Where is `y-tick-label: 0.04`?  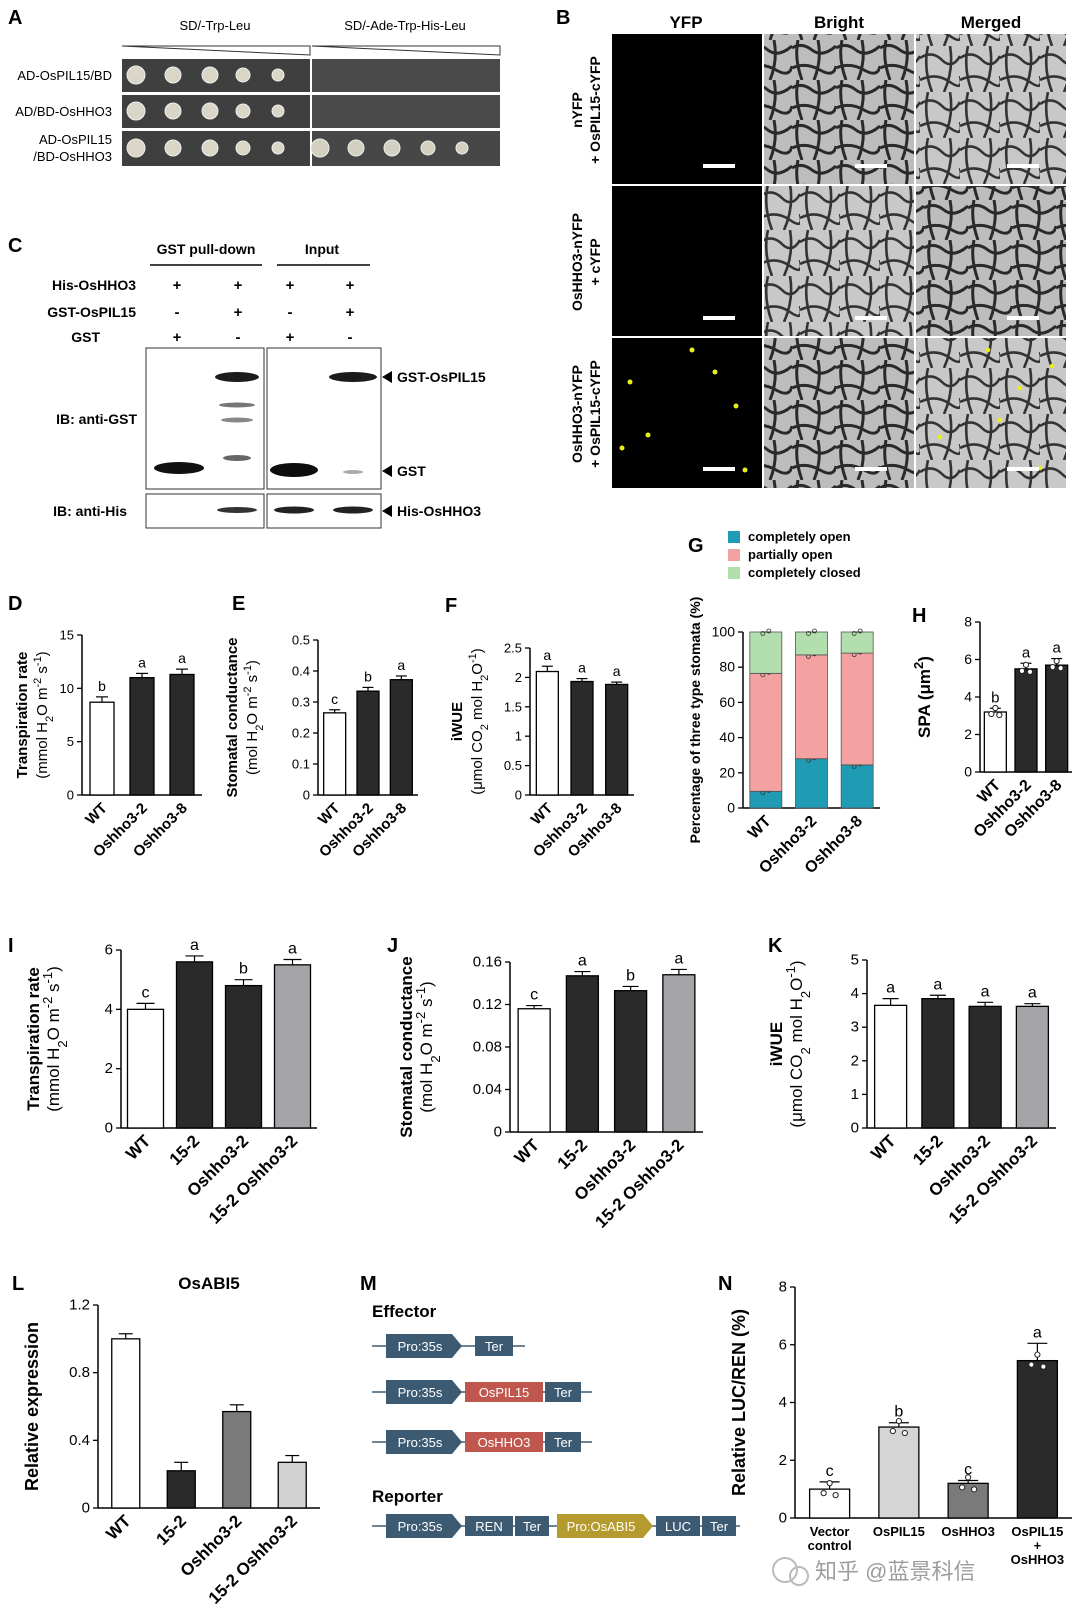 y-tick-label: 0.04 is located at coordinates (487, 1089).